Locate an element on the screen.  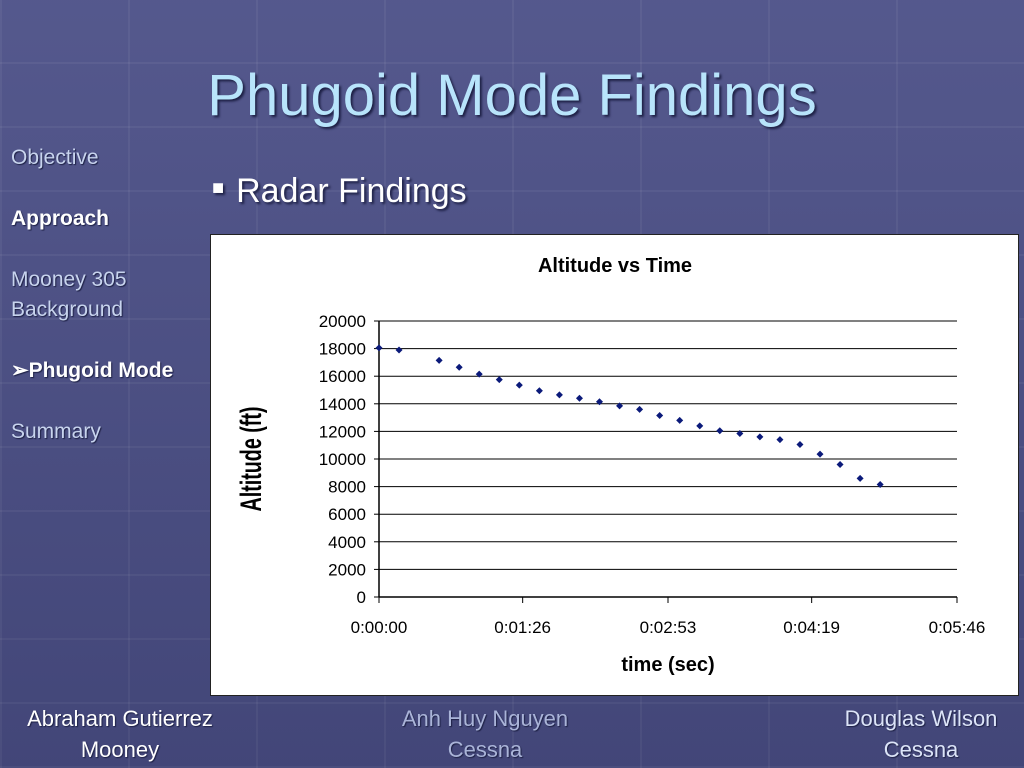
chart-title: Altitude vs Time is located at coordinates (615, 266).